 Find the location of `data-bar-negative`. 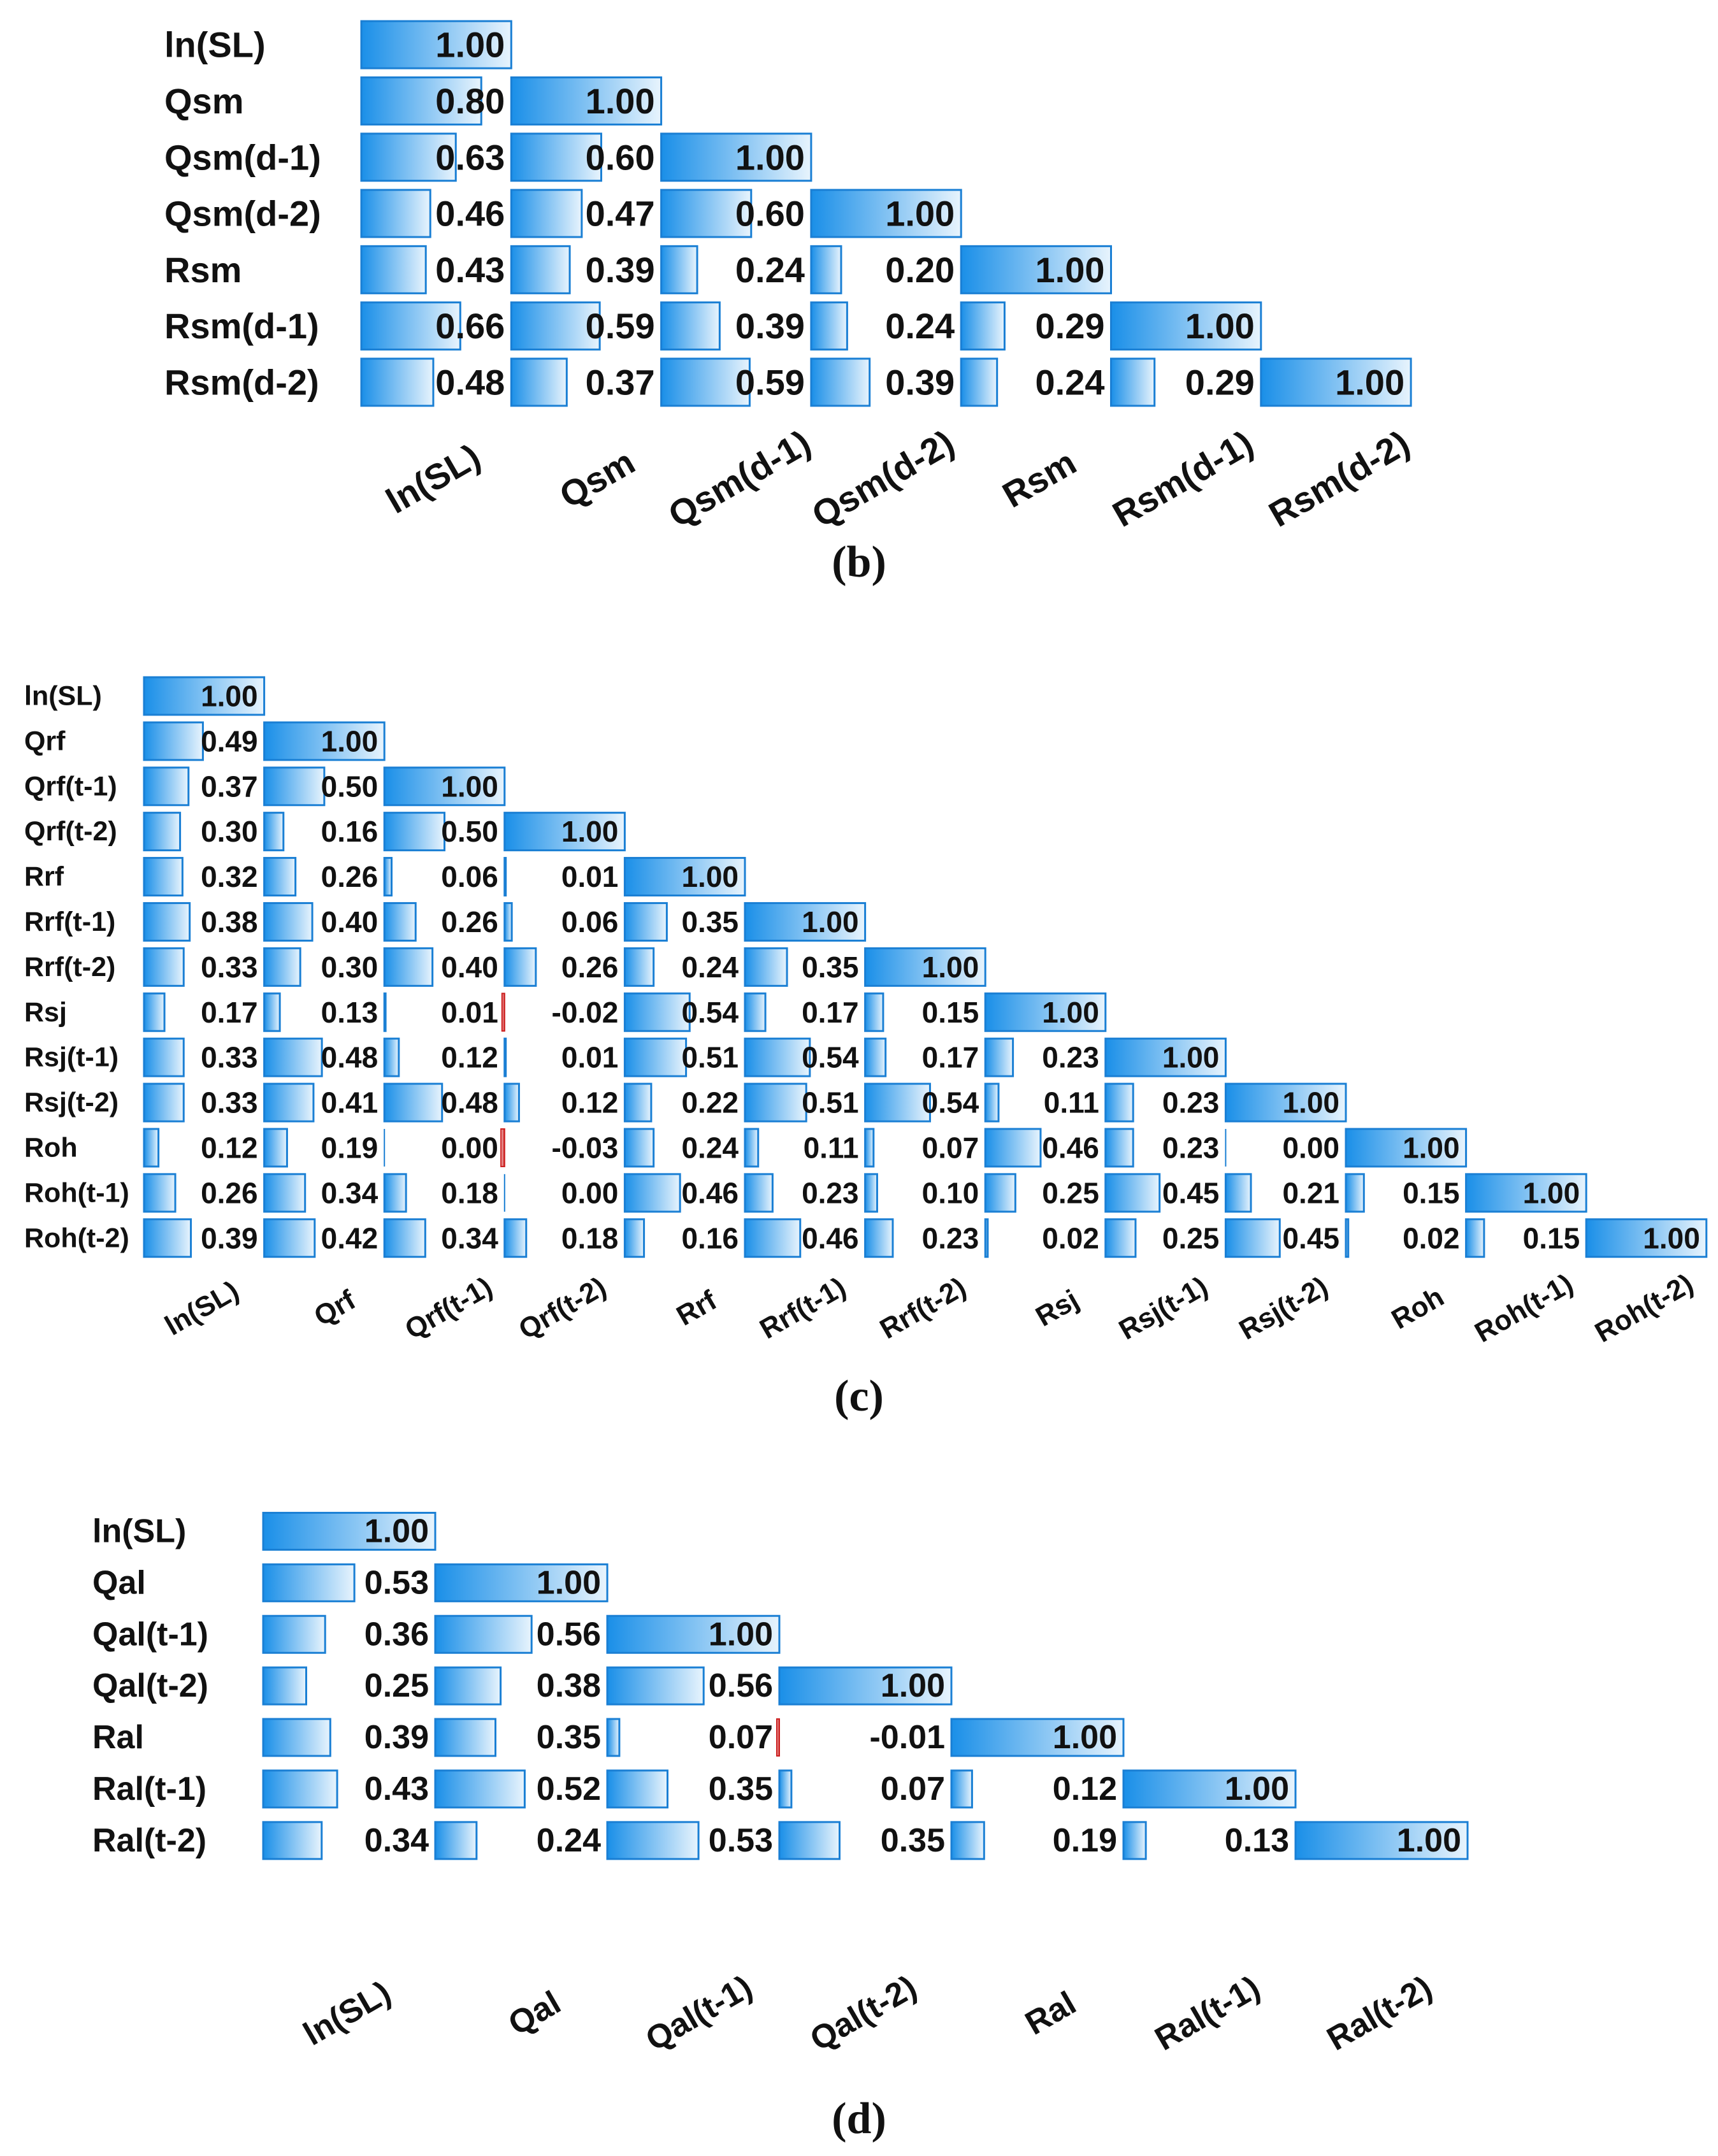

data-bar-negative is located at coordinates (778, 1737).